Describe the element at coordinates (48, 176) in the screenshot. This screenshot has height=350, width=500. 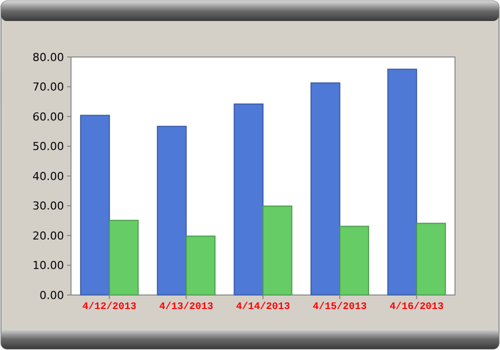
I see `y-tick-label: 40.00` at that location.